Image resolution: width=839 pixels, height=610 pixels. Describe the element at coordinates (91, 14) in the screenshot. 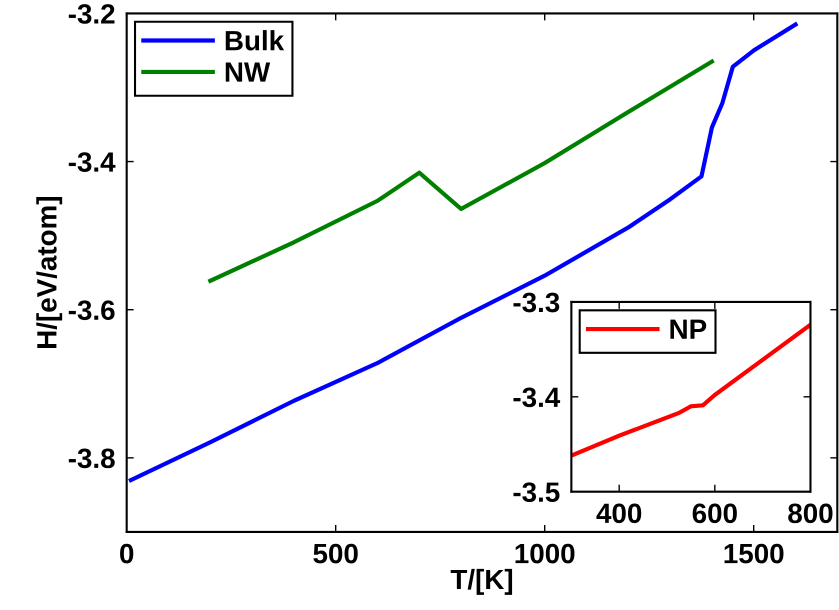

I see `y-tick-label: -3.2` at that location.